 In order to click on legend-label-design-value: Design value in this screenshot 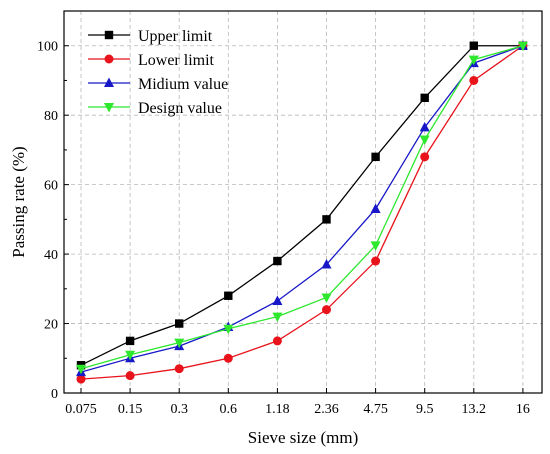, I will do `click(180, 108)`.